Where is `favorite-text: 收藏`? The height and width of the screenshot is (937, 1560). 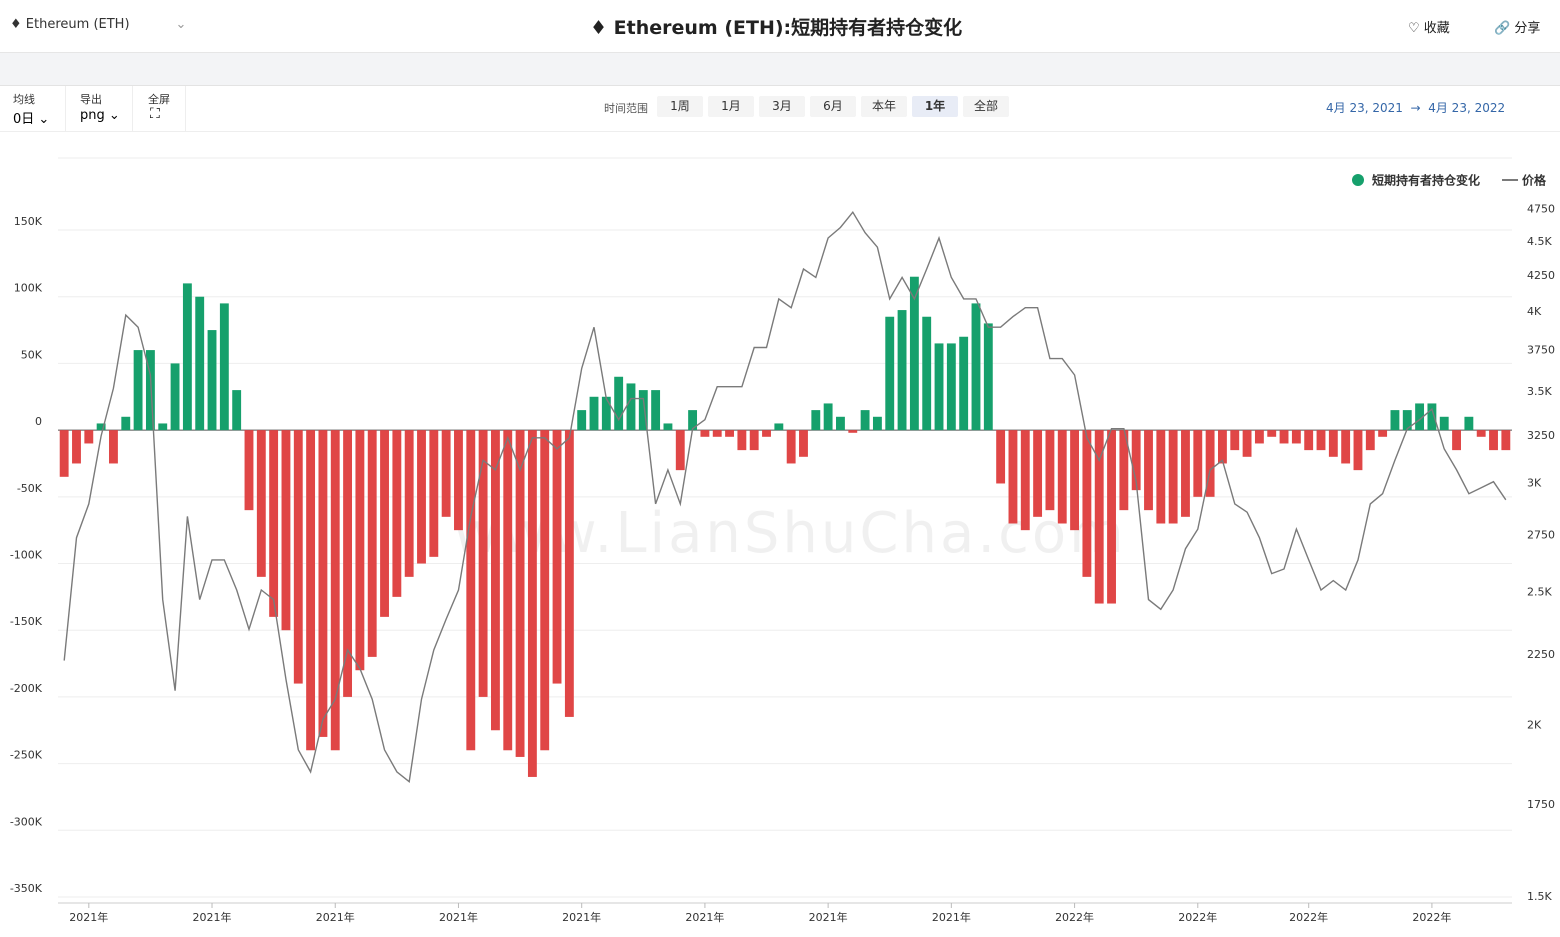
favorite-text: 收藏 is located at coordinates (1436, 28).